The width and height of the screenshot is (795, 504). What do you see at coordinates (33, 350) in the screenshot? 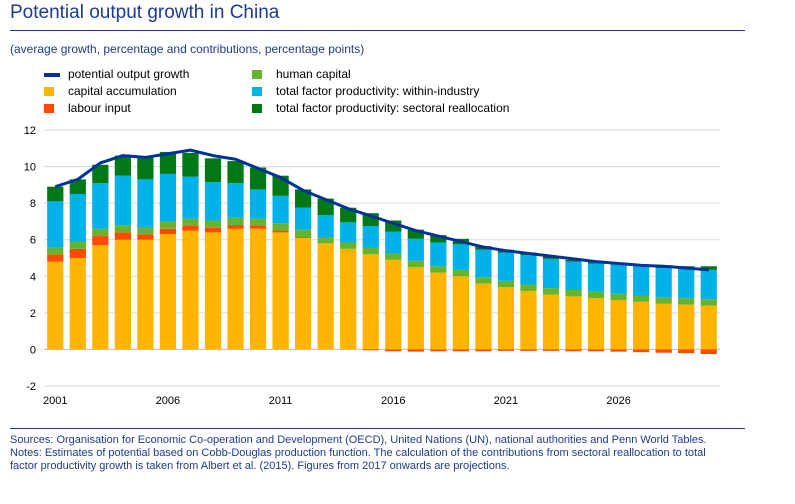
I see `y-tick-label: 0` at bounding box center [33, 350].